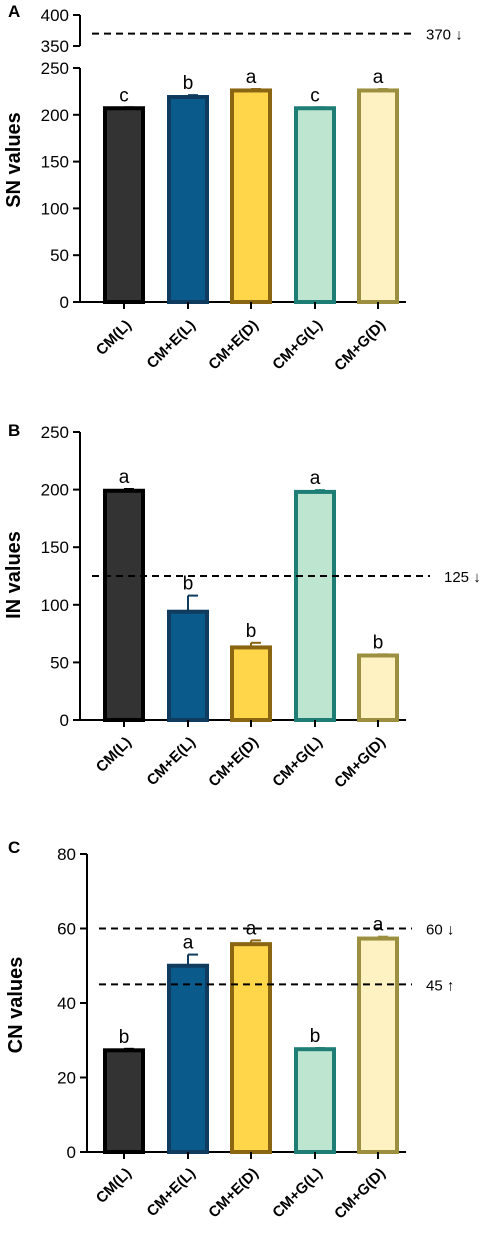 The width and height of the screenshot is (484, 1236). What do you see at coordinates (14, 430) in the screenshot?
I see `panel-letter: B` at bounding box center [14, 430].